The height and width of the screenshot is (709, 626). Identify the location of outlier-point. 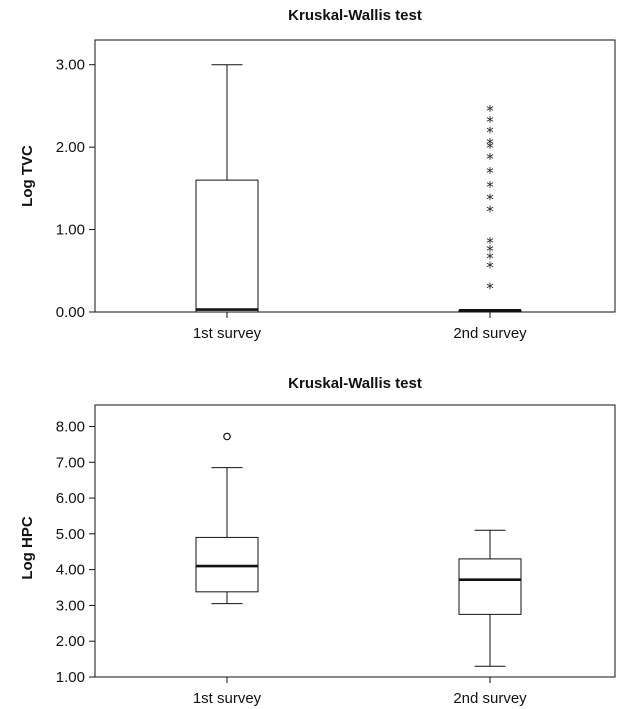
(227, 436).